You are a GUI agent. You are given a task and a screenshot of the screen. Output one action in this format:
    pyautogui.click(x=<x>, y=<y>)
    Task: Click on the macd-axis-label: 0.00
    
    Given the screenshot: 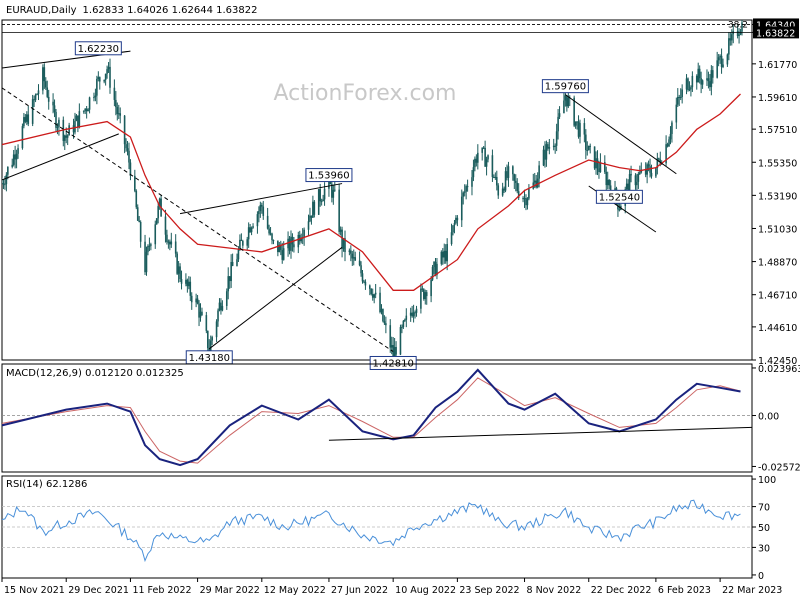 What is the action you would take?
    pyautogui.click(x=768, y=417)
    